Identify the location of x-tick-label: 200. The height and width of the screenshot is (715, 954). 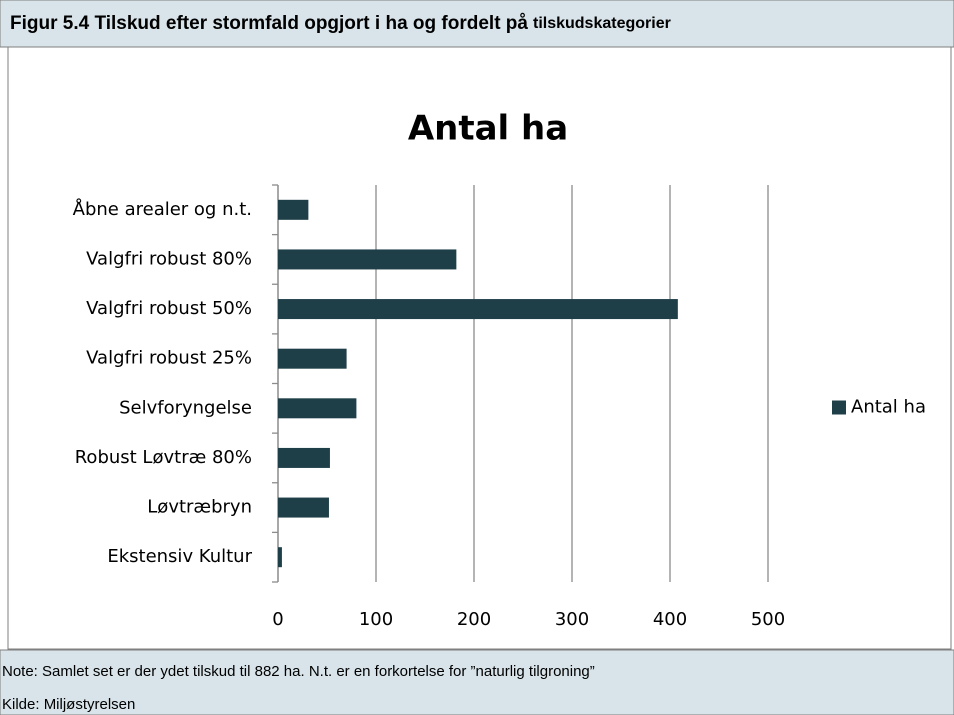
(474, 619).